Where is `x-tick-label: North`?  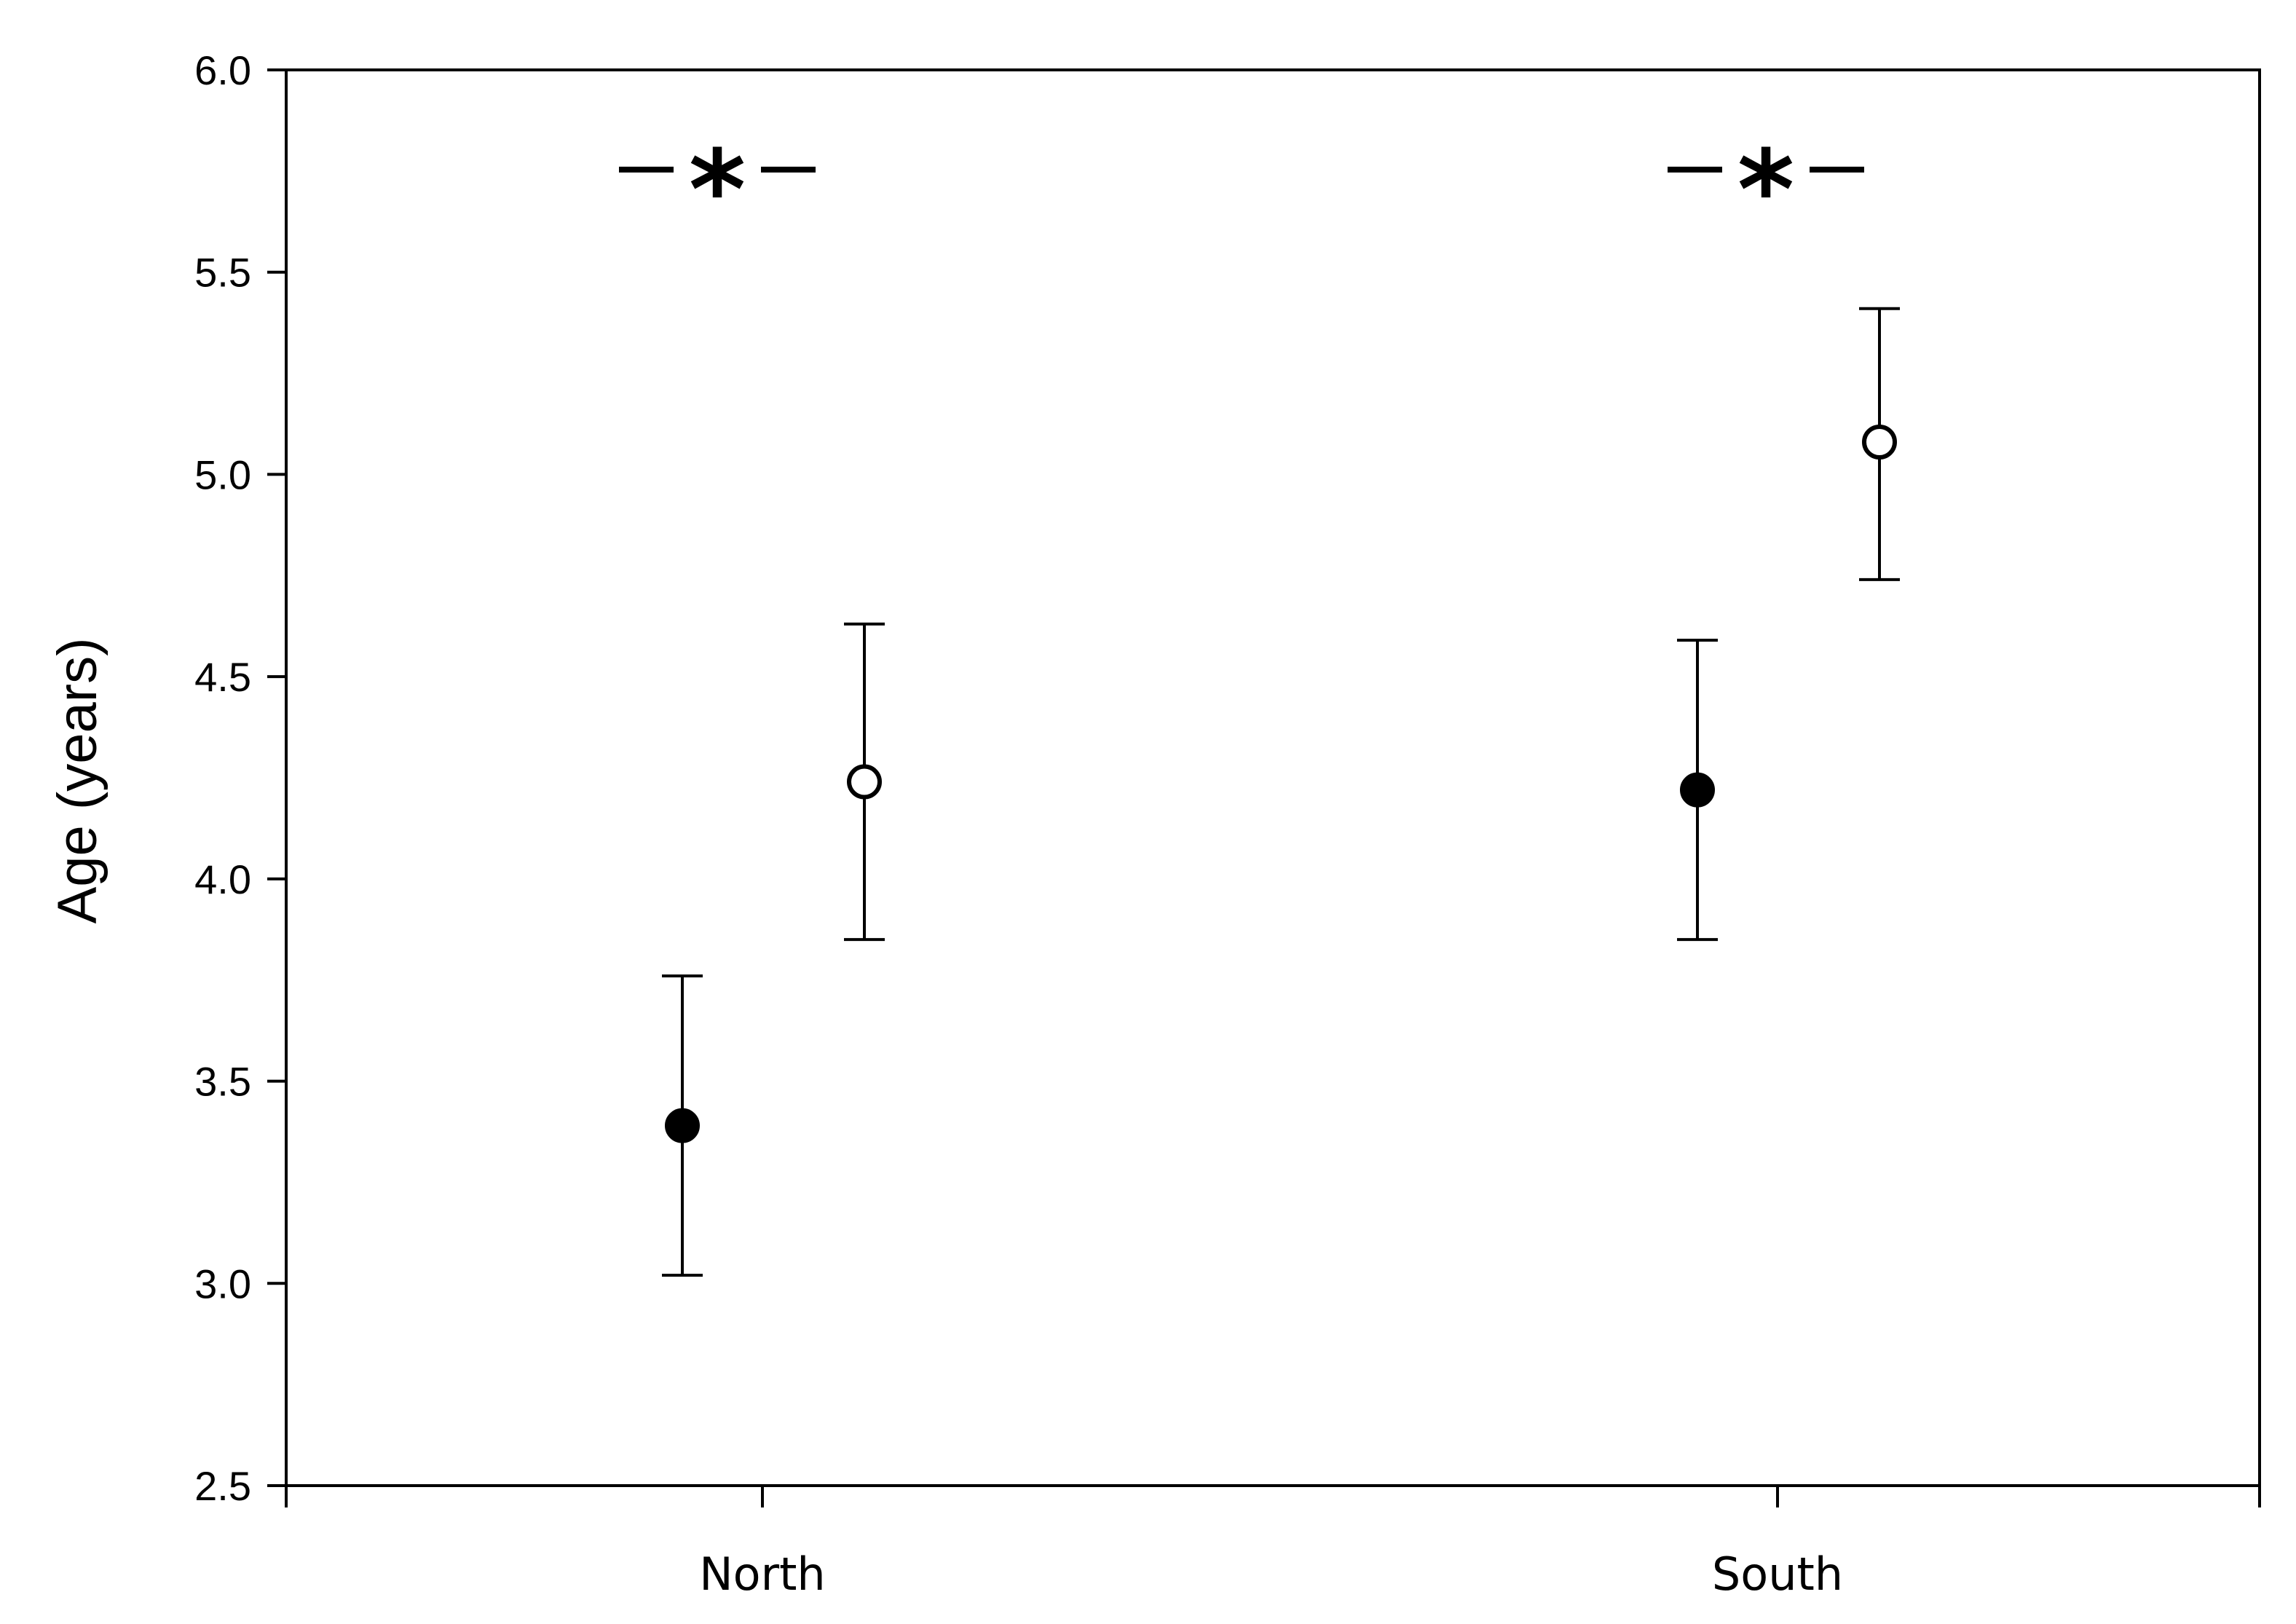 x-tick-label: North is located at coordinates (762, 1574).